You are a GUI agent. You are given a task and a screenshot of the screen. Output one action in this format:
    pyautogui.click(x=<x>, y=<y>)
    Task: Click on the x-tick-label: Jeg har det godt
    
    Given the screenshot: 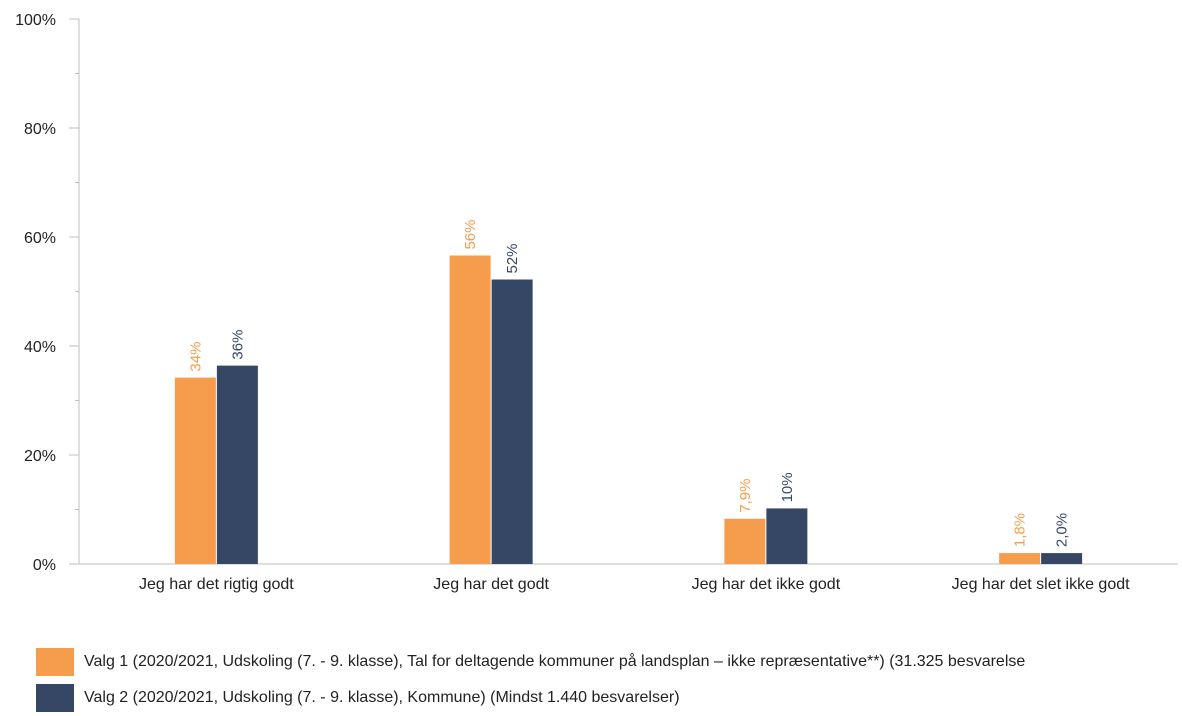 What is the action you would take?
    pyautogui.click(x=491, y=584)
    